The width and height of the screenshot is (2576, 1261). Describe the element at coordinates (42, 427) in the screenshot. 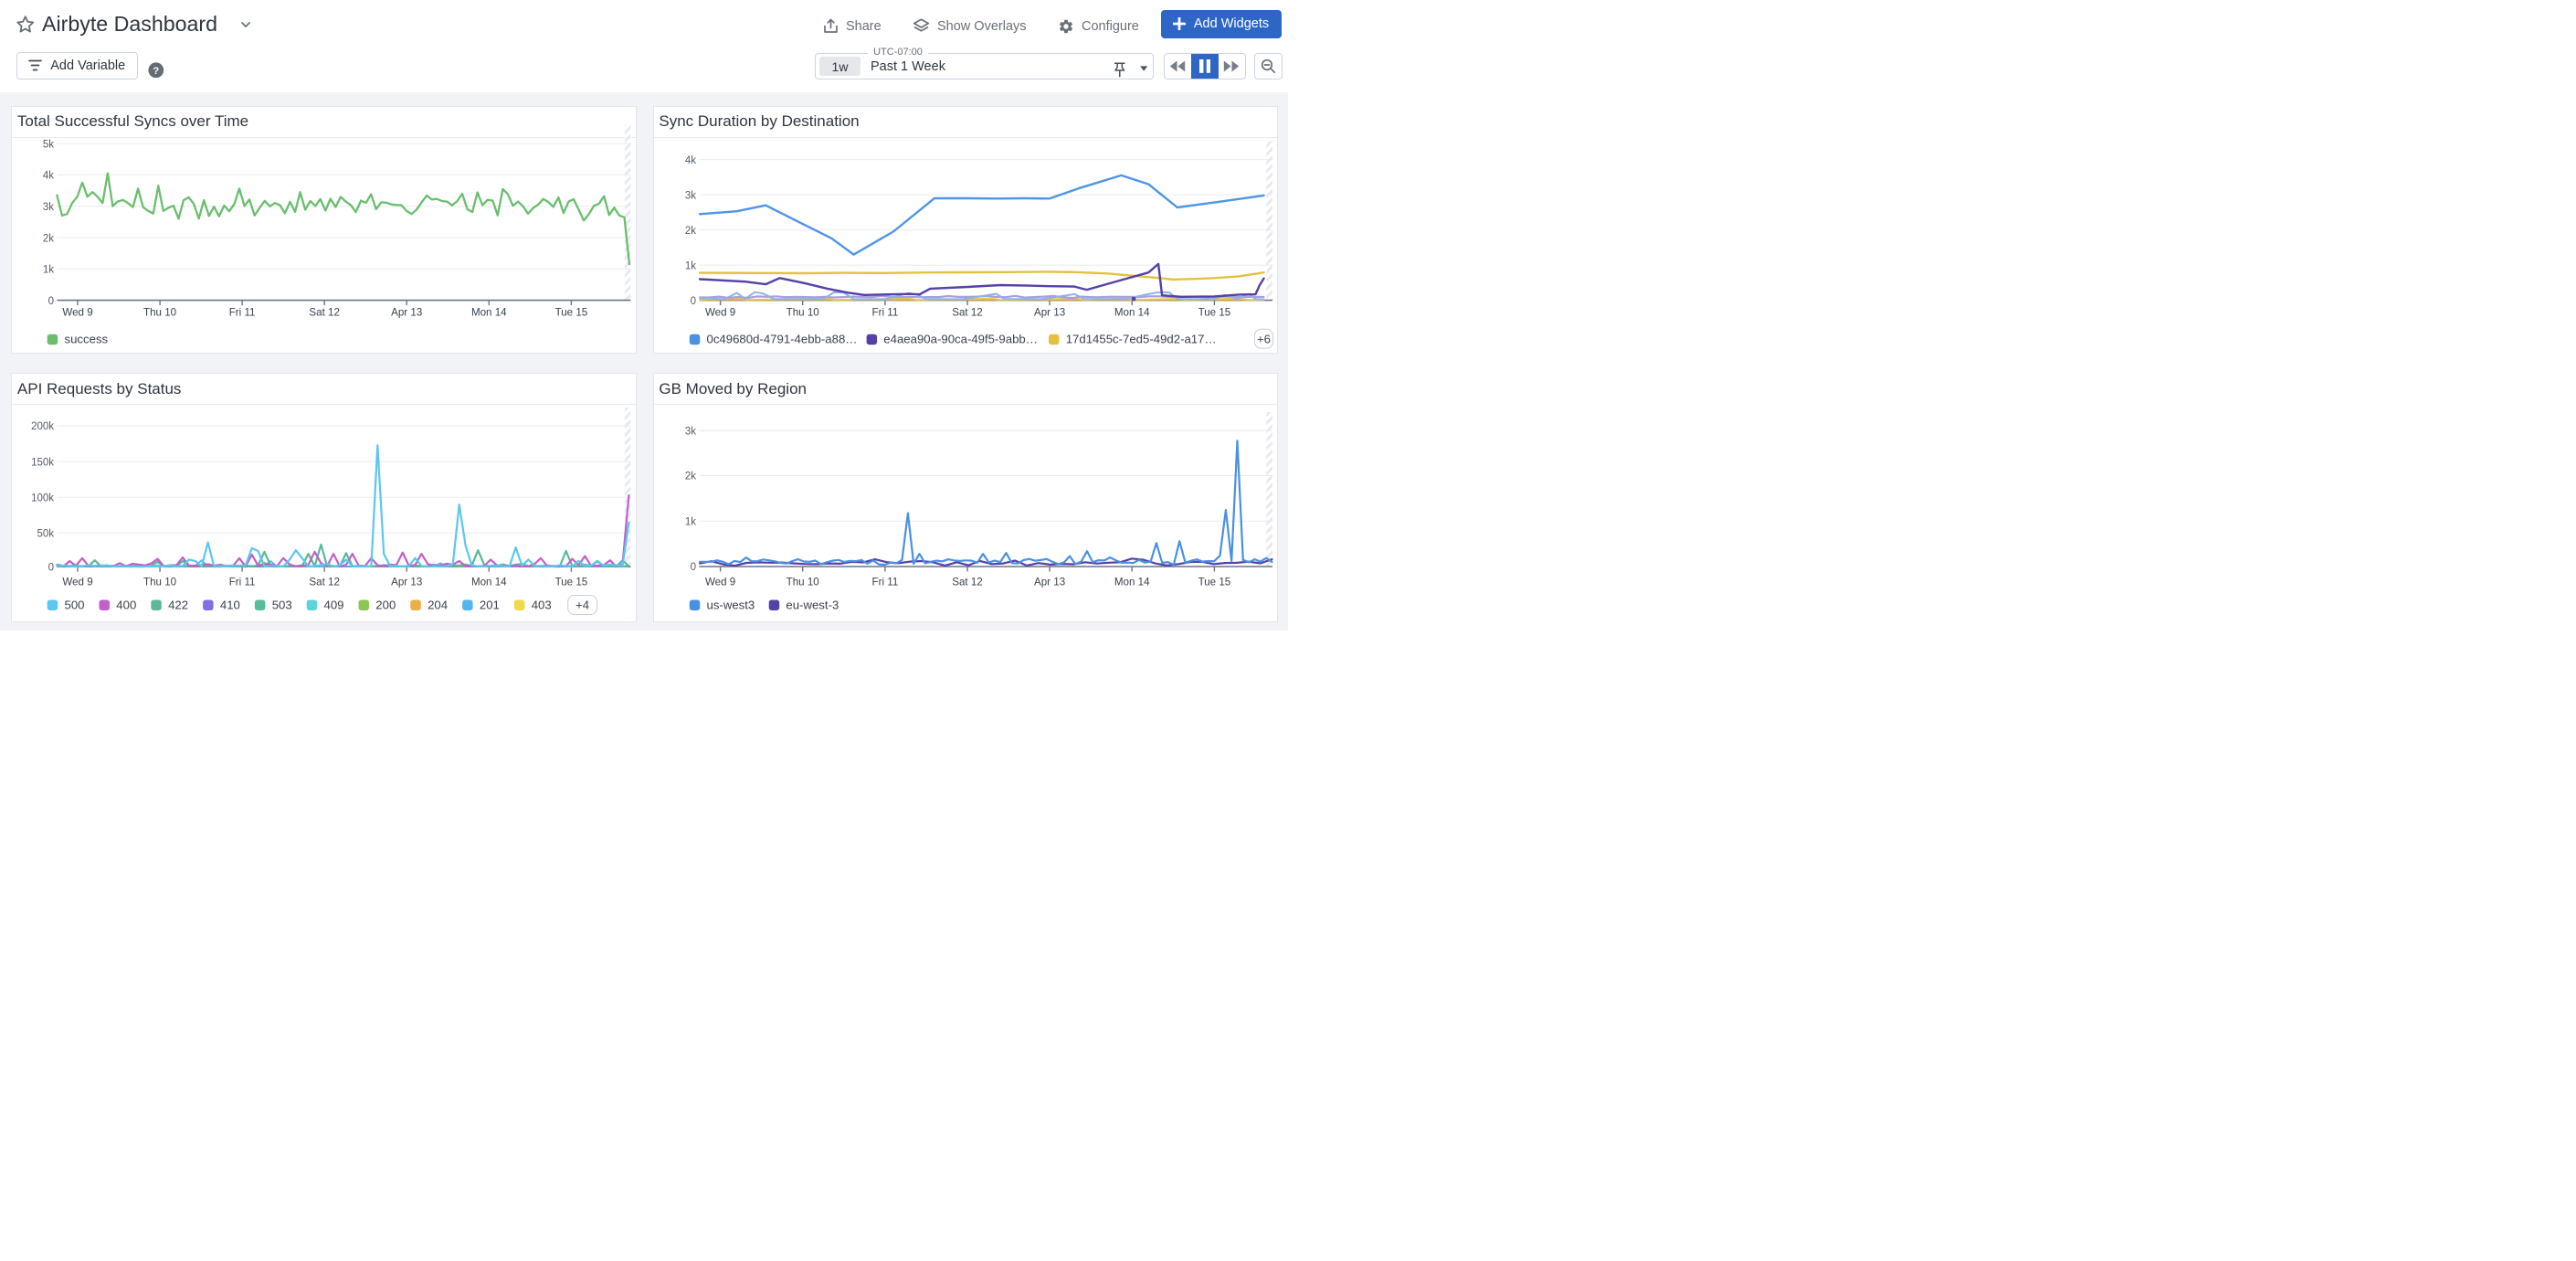

I see `svg-text: 200k` at that location.